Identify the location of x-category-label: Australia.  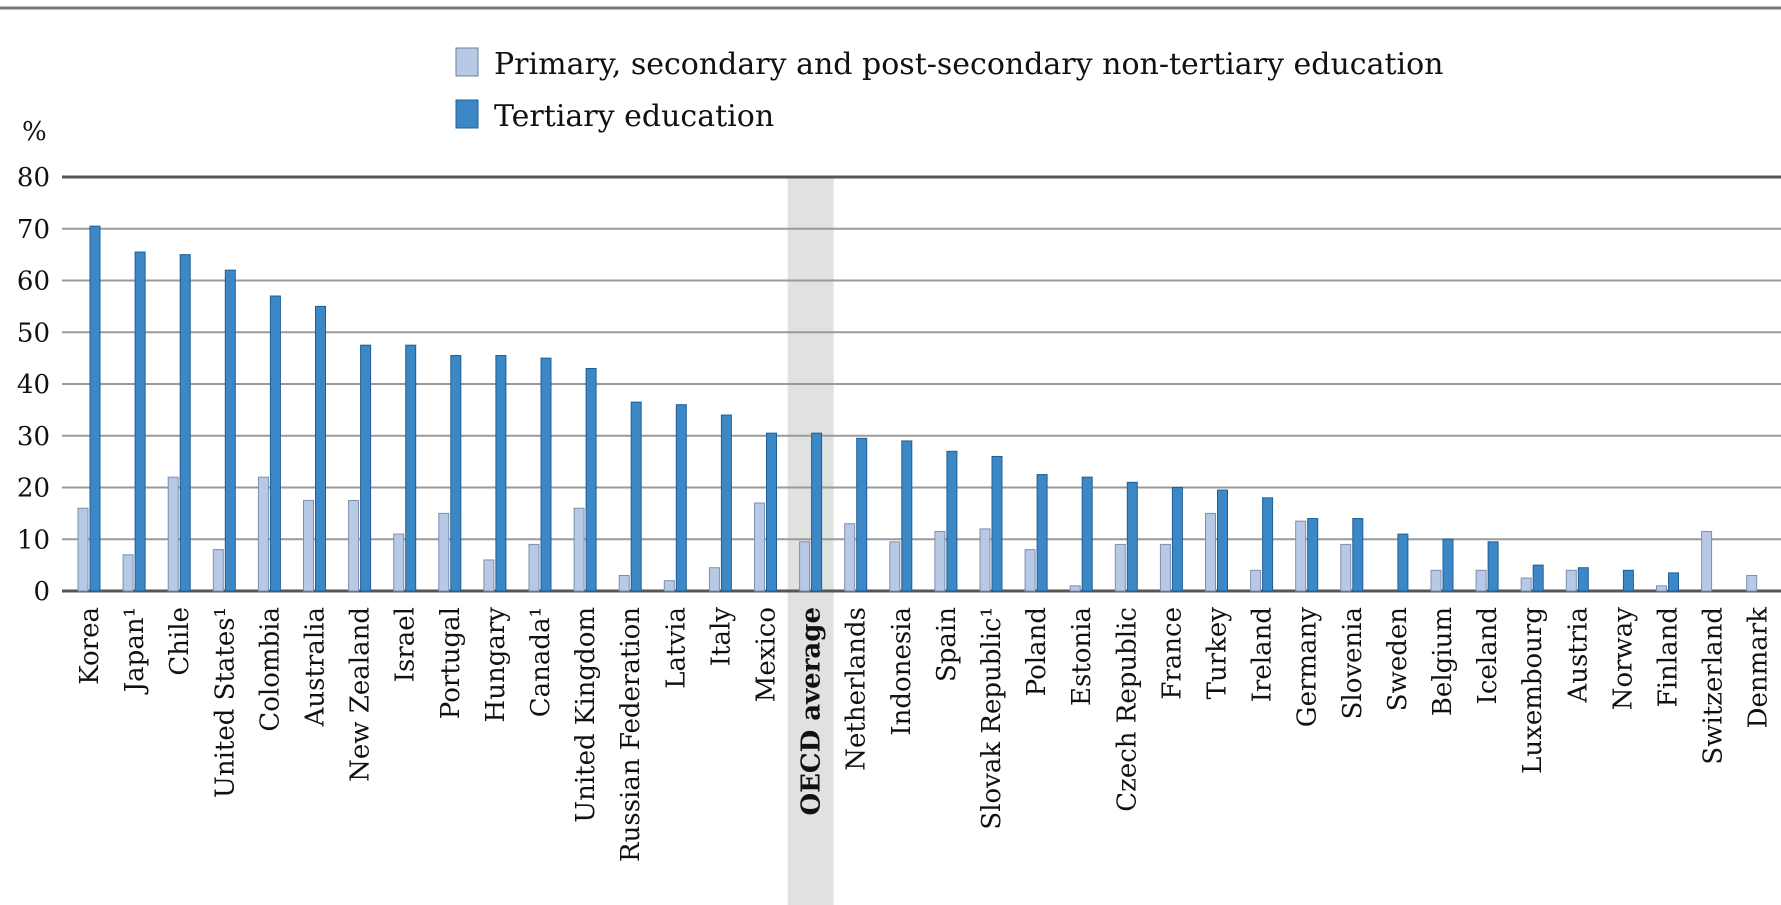
(316, 667).